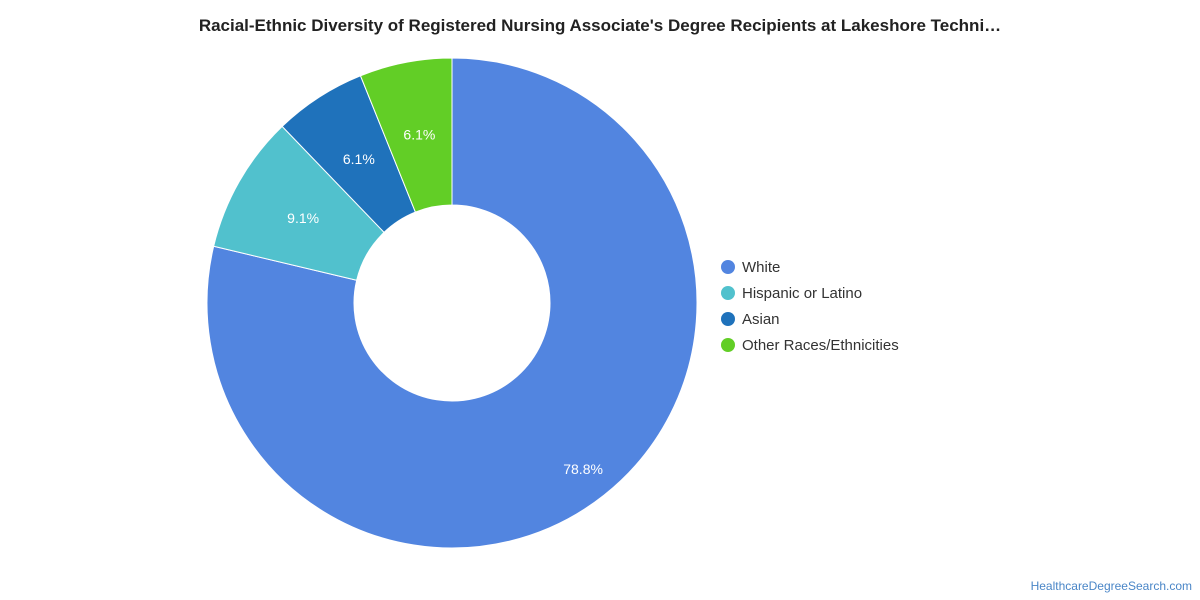 The image size is (1200, 600). Describe the element at coordinates (419, 135) in the screenshot. I see `slice-label-other-races-ethnicities: 6.1%` at that location.